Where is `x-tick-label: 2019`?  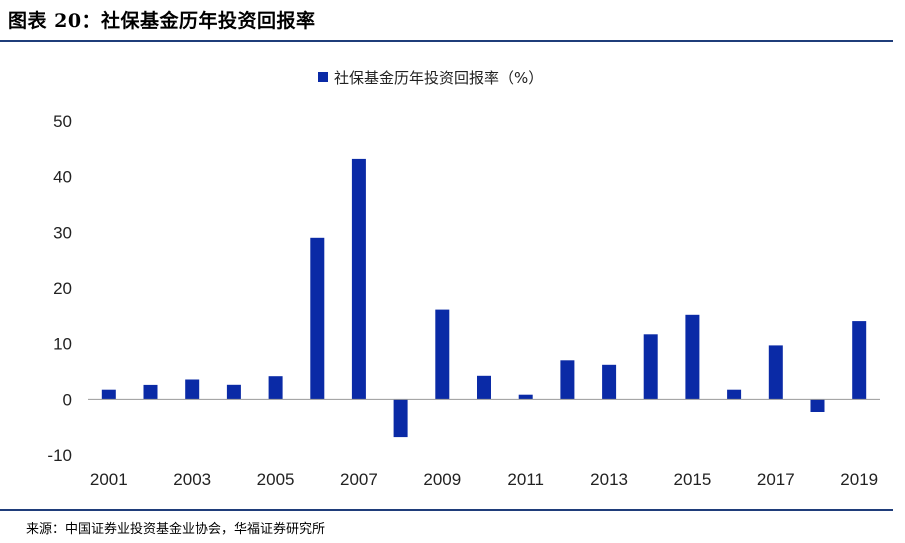
x-tick-label: 2019 is located at coordinates (859, 479).